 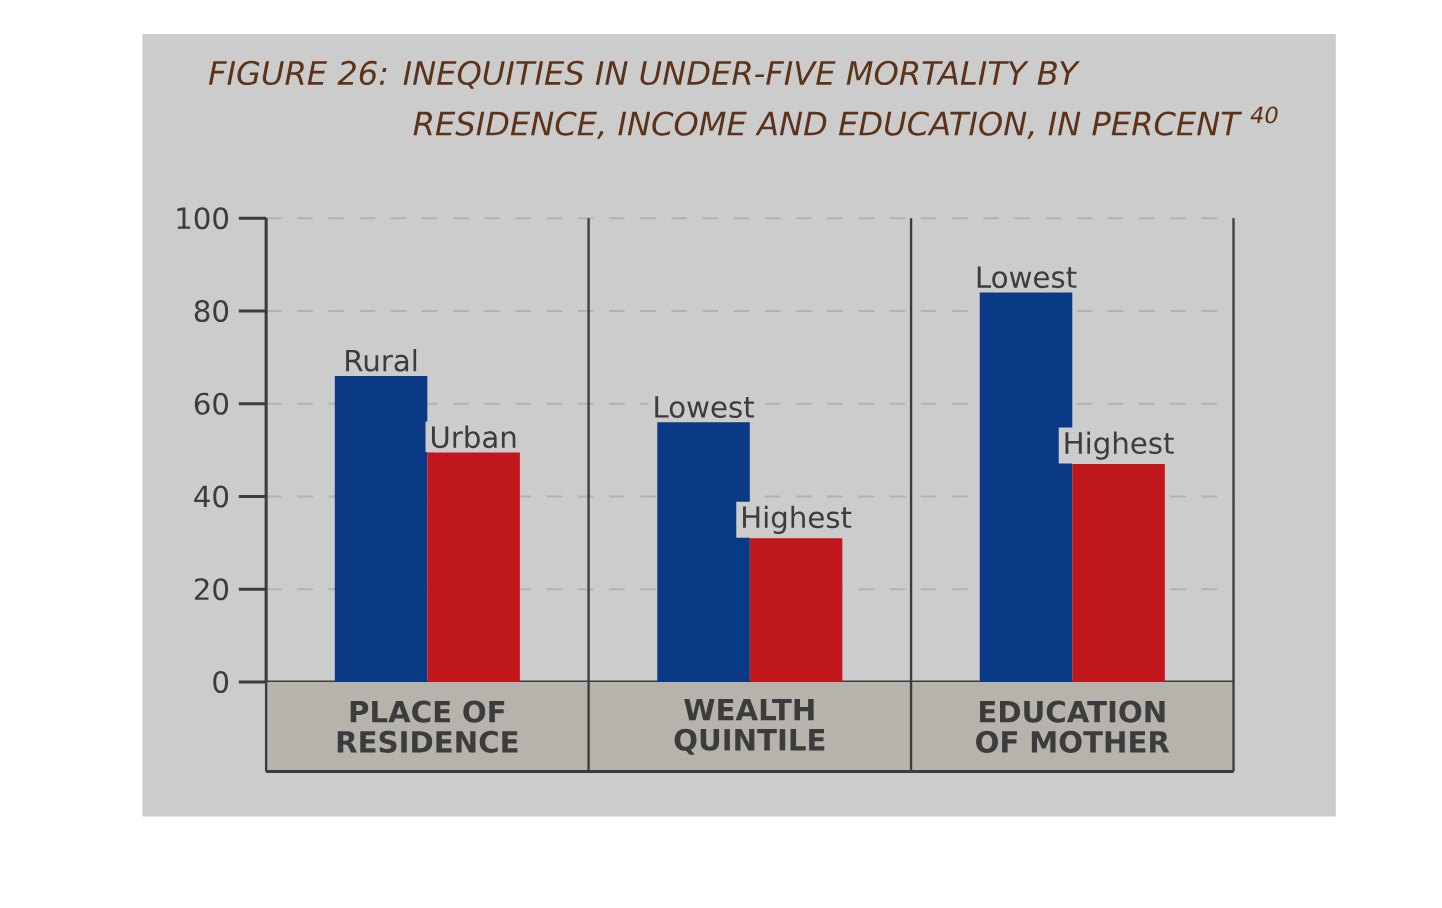 I want to click on x-tick-label: PLACE OF RESIDENCE, so click(x=427, y=726).